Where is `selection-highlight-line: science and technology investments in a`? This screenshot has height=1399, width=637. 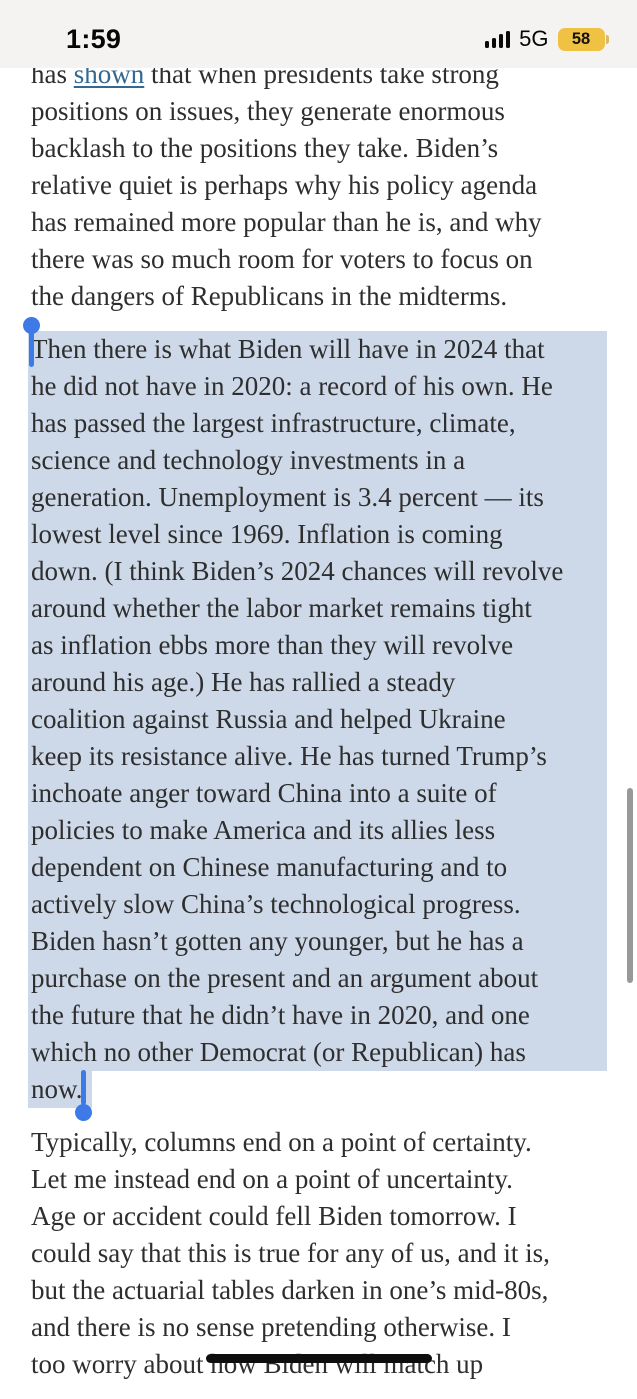
selection-highlight-line: science and technology investments in a is located at coordinates (317, 460).